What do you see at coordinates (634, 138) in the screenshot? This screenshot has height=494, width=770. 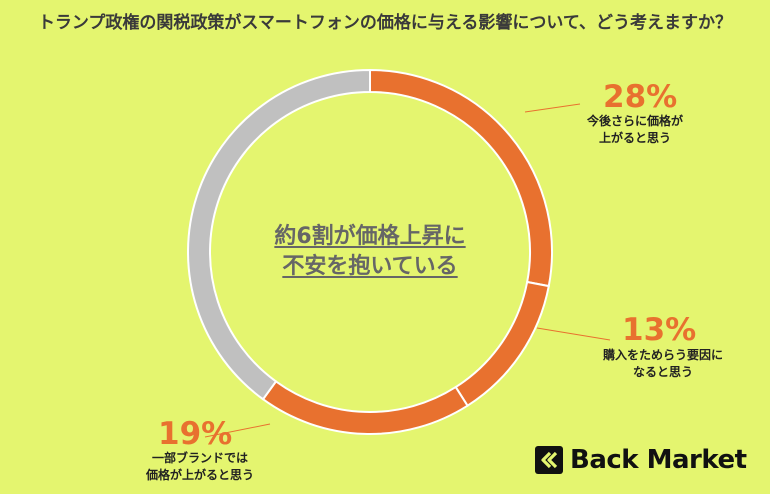 I see `slice-desc-0-line2: 上がると思う` at bounding box center [634, 138].